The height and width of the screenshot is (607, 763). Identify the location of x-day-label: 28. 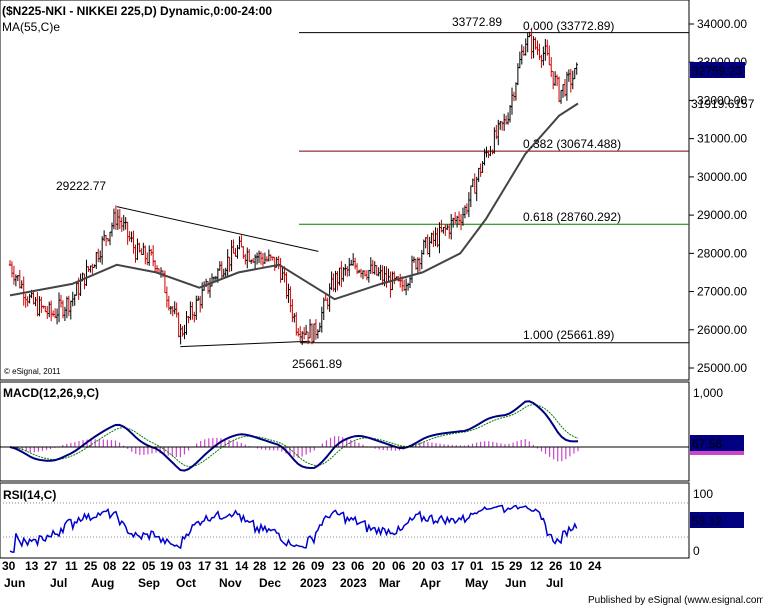
(260, 566).